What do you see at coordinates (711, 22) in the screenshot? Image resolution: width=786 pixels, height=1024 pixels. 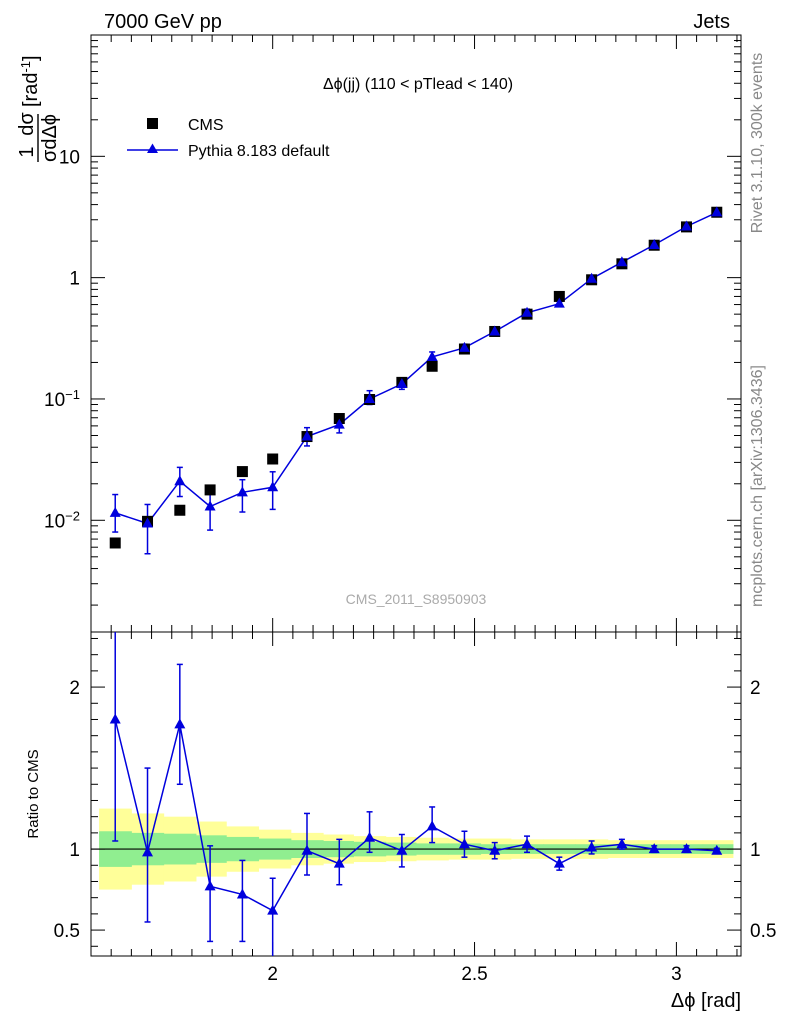 I see `header-right-title: Jets` at bounding box center [711, 22].